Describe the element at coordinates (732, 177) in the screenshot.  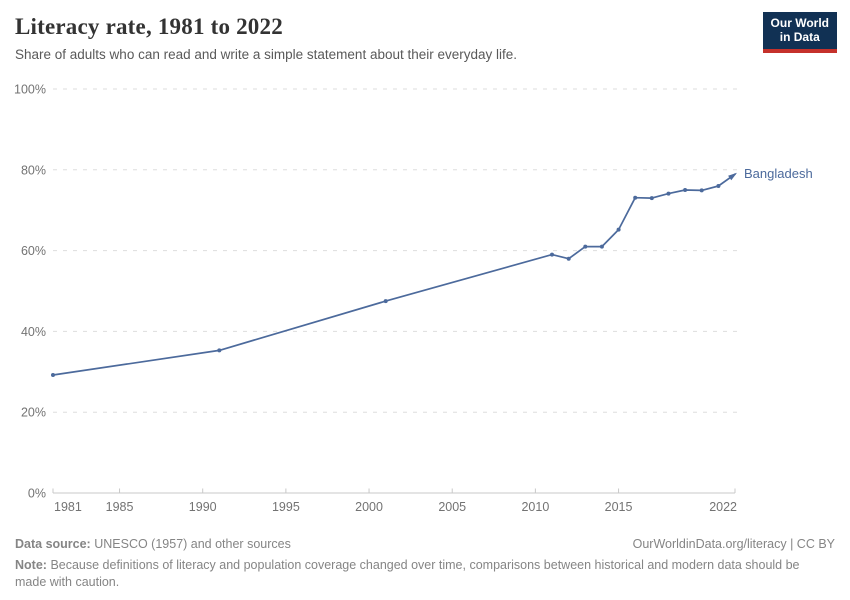
I see `line-end-arrow-icon` at that location.